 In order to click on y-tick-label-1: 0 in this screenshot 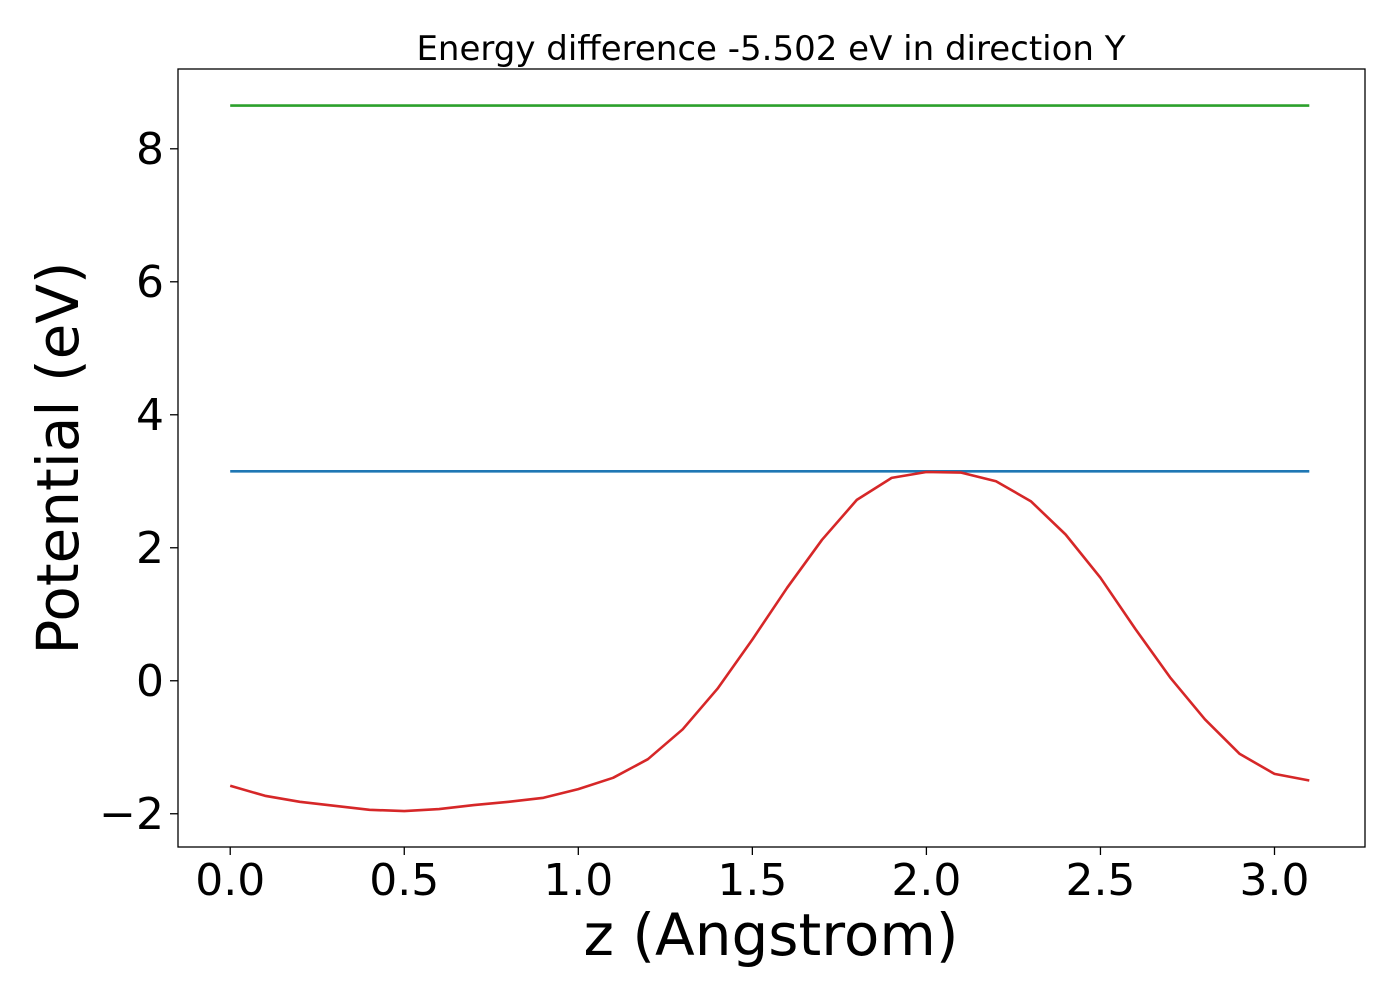, I will do `click(150, 681)`.